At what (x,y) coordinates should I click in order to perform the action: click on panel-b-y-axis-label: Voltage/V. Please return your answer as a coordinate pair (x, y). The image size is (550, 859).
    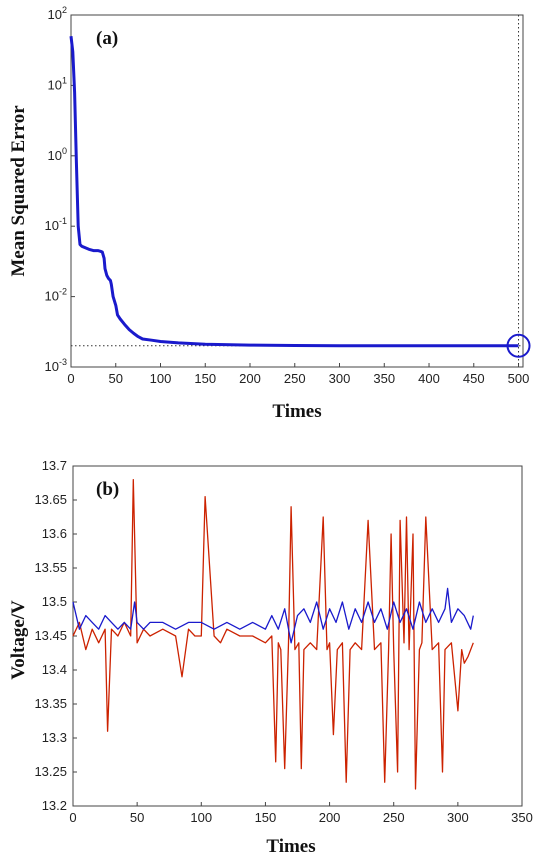
    Looking at the image, I should click on (18, 640).